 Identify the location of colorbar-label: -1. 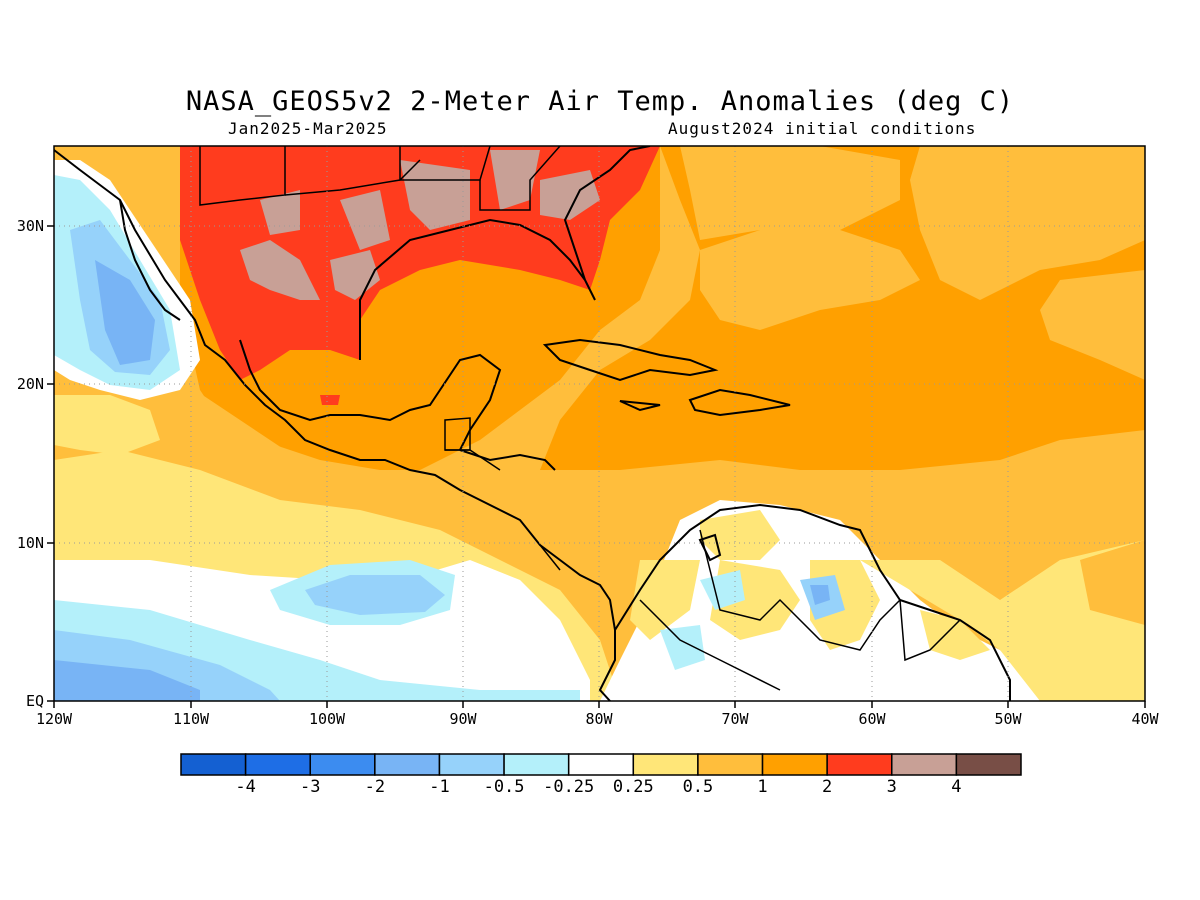
(439, 787).